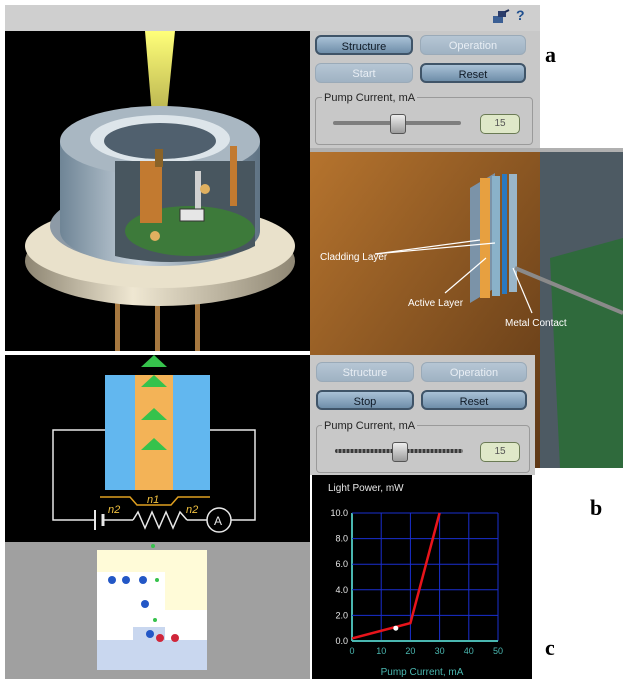 This screenshot has width=623, height=684. Describe the element at coordinates (370, 98) in the screenshot. I see `pump-label-a: Pump Current, mA` at that location.